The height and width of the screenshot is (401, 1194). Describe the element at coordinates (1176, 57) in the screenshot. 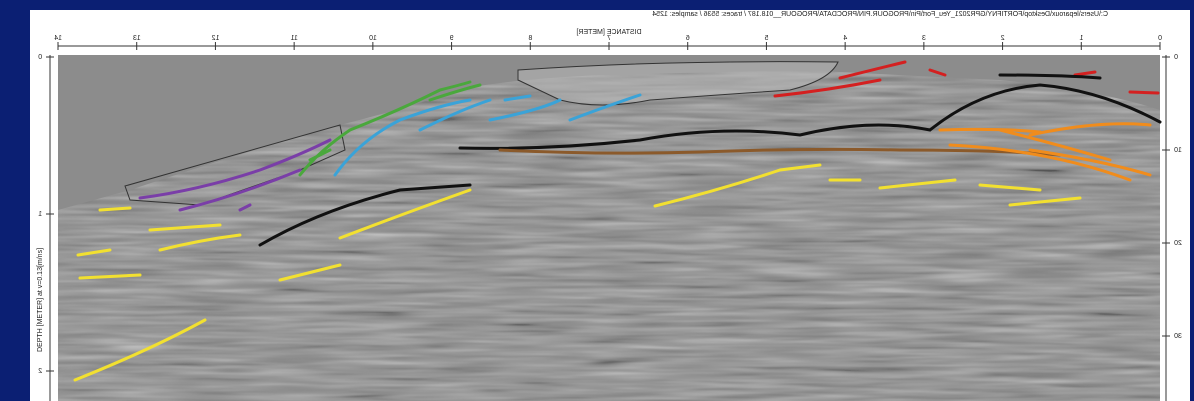

I see `y2-tick-label: 0` at that location.